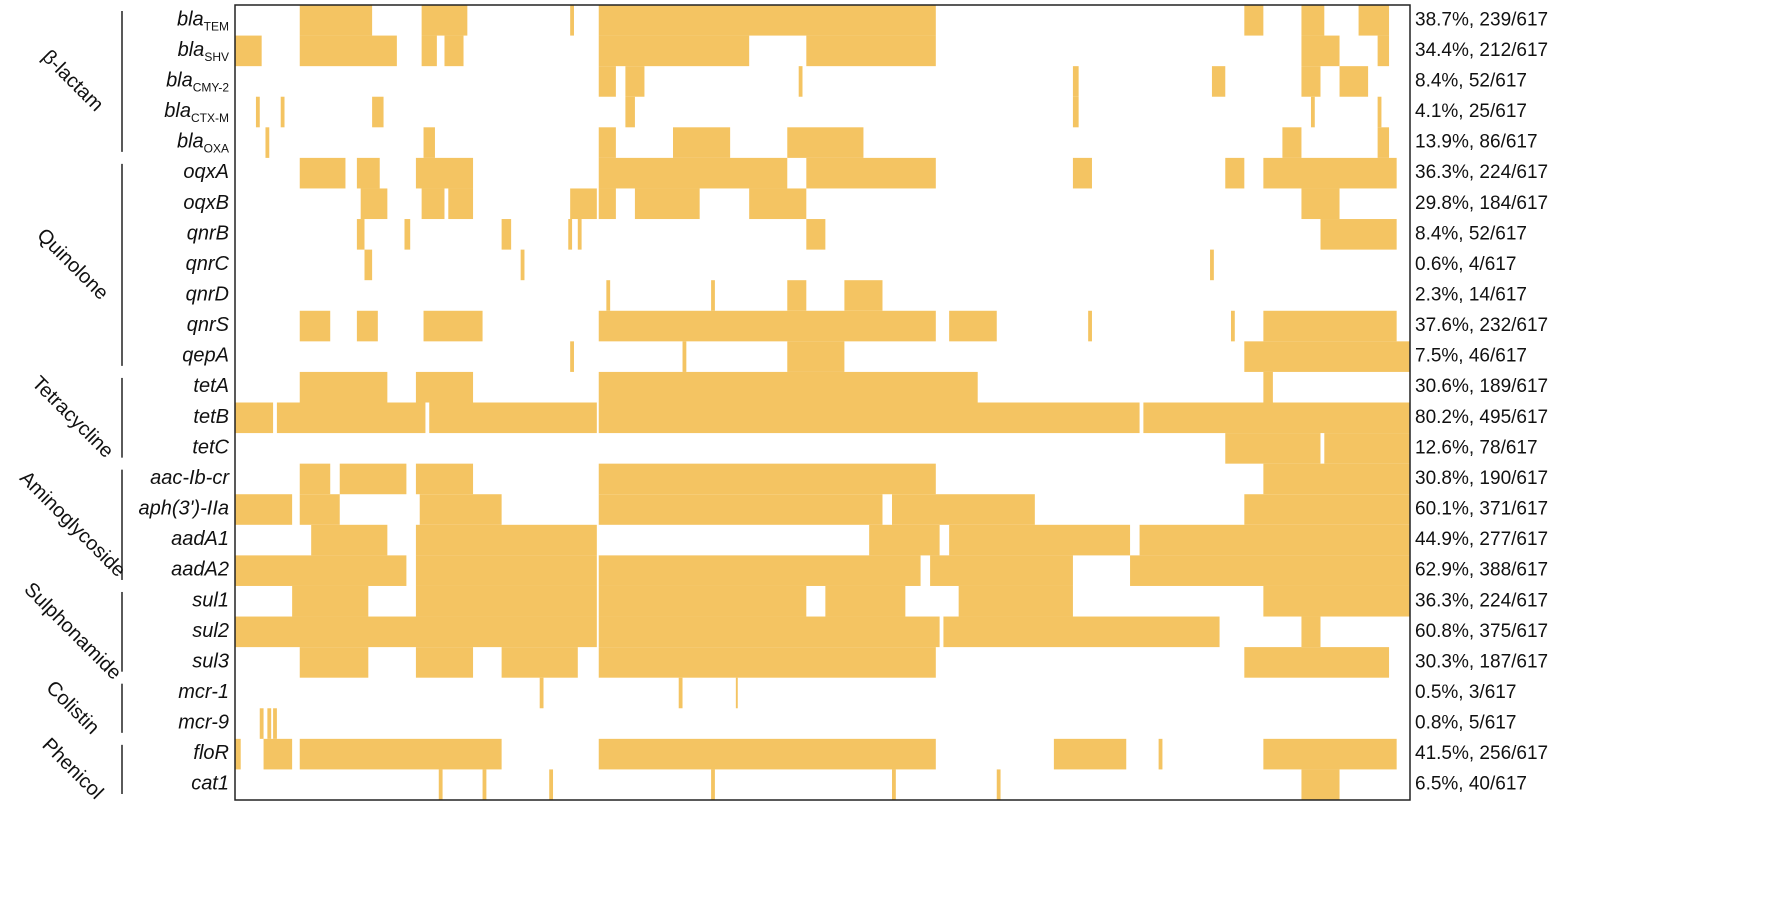 This screenshot has width=1772, height=911. What do you see at coordinates (205, 356) in the screenshot?
I see `gene-name: qepA` at bounding box center [205, 356].